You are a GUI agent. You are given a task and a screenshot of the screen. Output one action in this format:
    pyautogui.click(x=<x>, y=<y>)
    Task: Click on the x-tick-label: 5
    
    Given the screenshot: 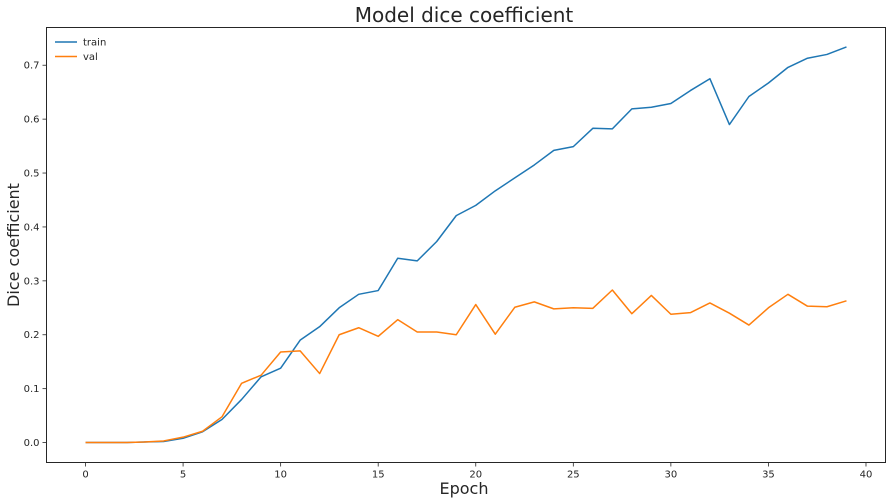 What is the action you would take?
    pyautogui.click(x=183, y=475)
    